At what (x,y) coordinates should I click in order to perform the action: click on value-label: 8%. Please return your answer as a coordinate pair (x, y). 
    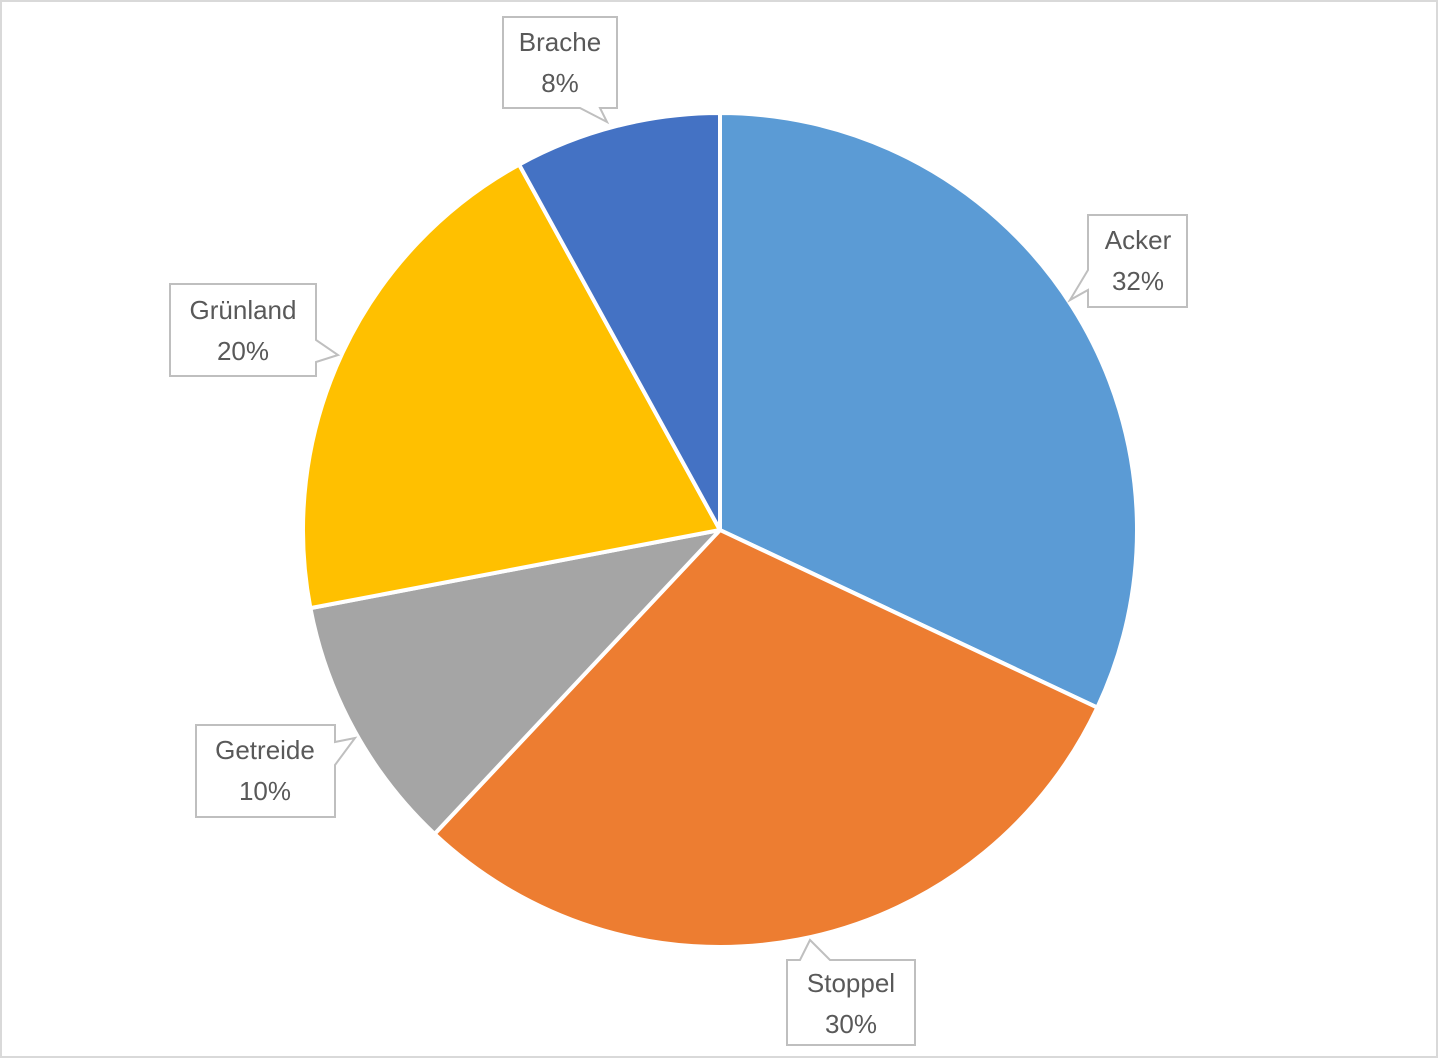
    Looking at the image, I should click on (560, 83).